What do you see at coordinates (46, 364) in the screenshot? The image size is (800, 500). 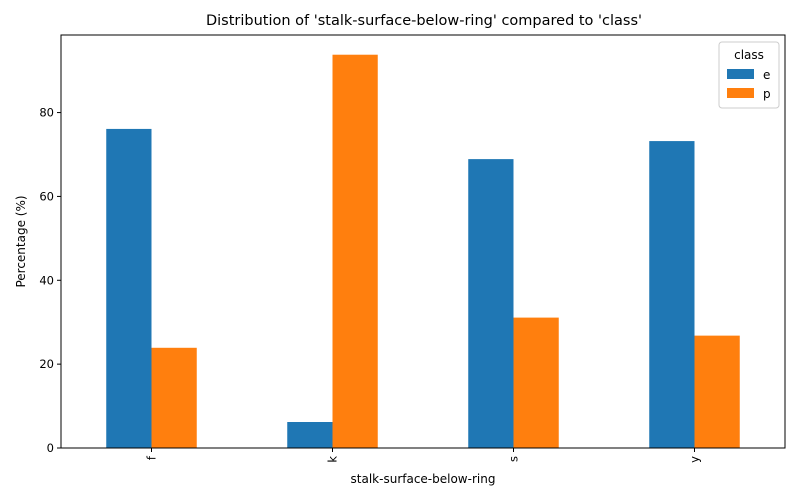 I see `y-tick-label: 20` at bounding box center [46, 364].